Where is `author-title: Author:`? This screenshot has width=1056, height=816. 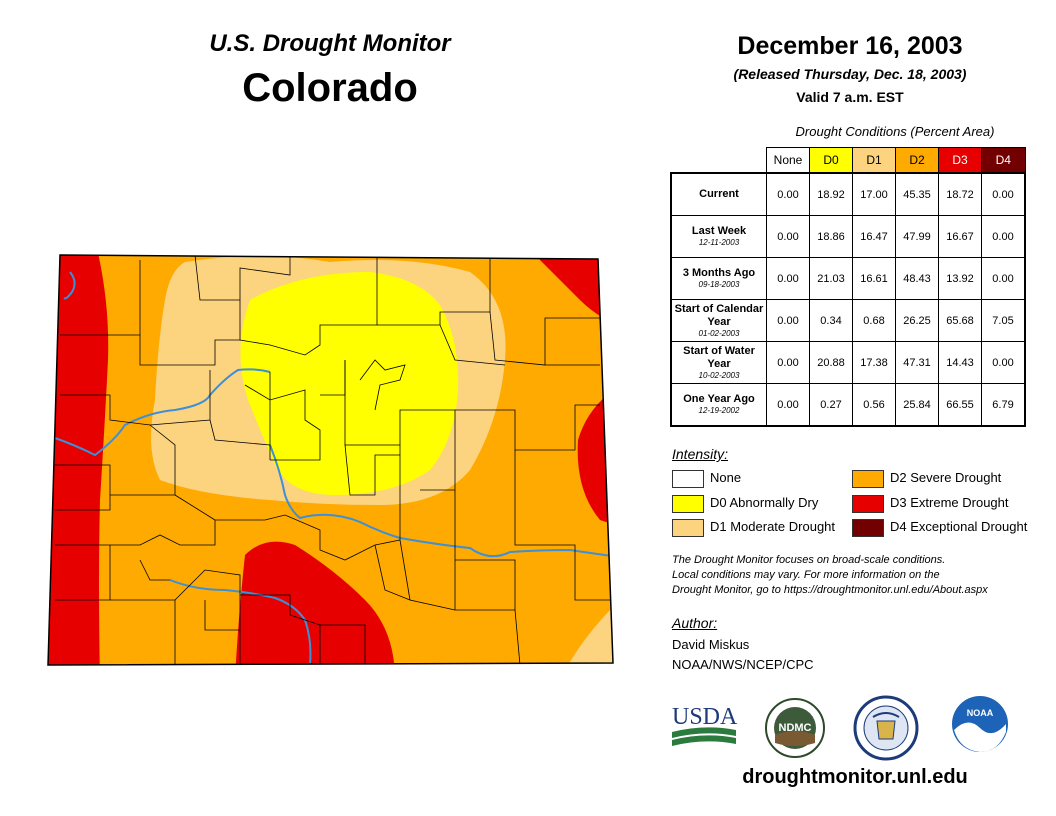
author-title: Author: is located at coordinates (695, 623).